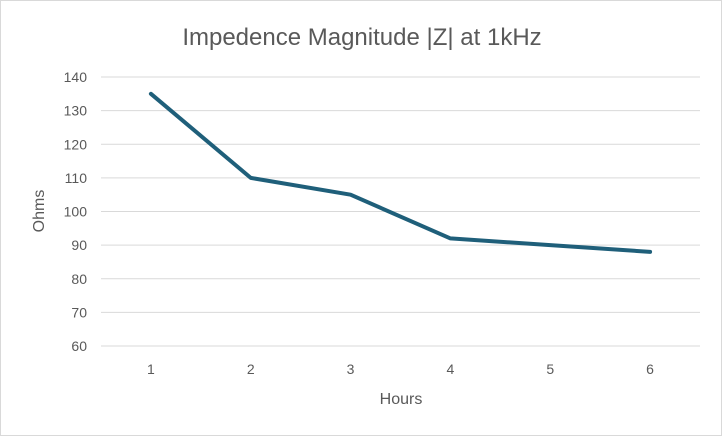  I want to click on y-tick-label: 140, so click(76, 77).